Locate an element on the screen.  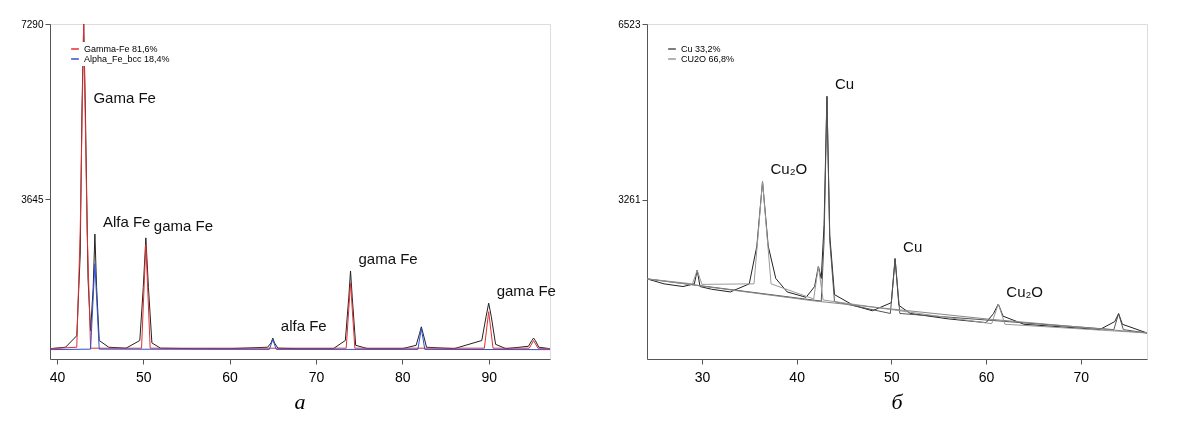
legend-label: Gamma-Fe 81,6% is located at coordinates (121, 49).